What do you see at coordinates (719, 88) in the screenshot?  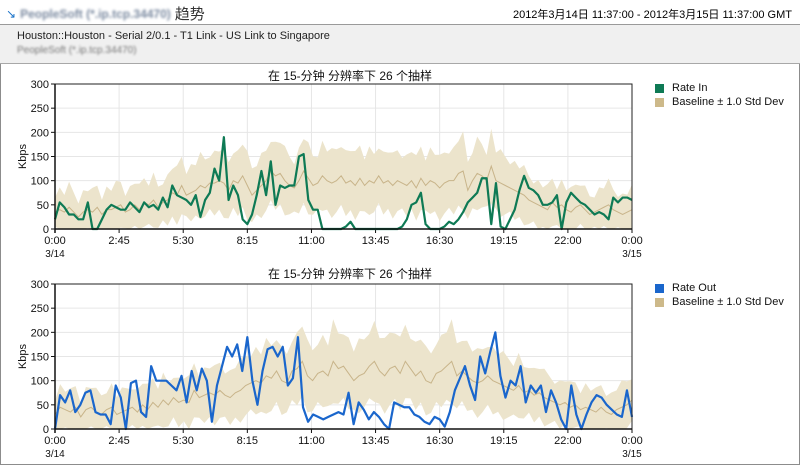 I see `legend-item-rate-in: Rate In` at bounding box center [719, 88].